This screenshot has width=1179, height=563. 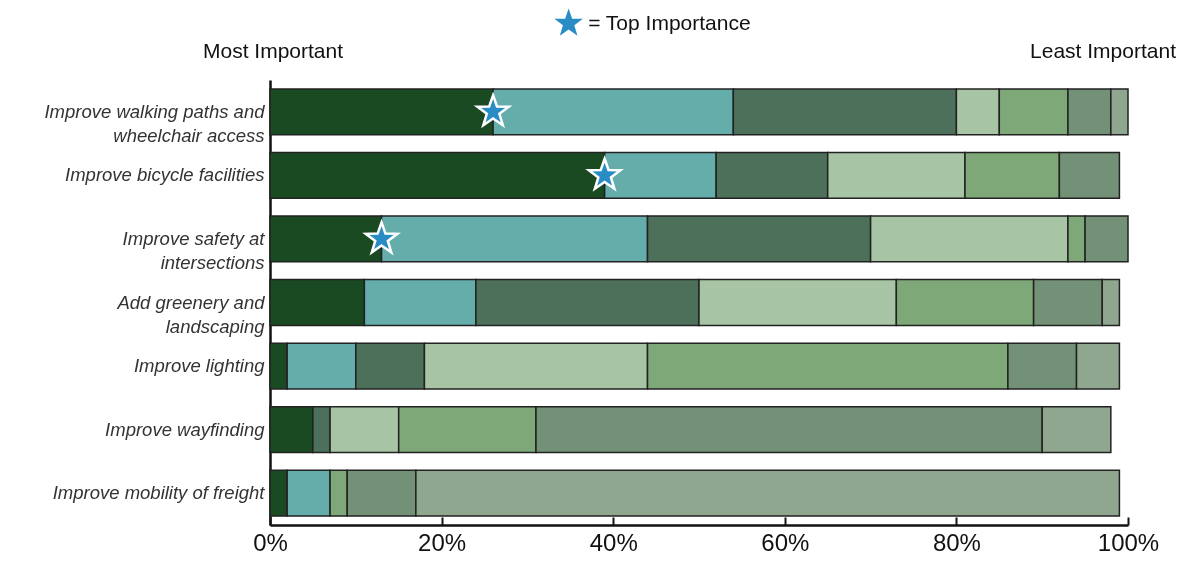 What do you see at coordinates (1103, 50) in the screenshot?
I see `text: Least Important` at bounding box center [1103, 50].